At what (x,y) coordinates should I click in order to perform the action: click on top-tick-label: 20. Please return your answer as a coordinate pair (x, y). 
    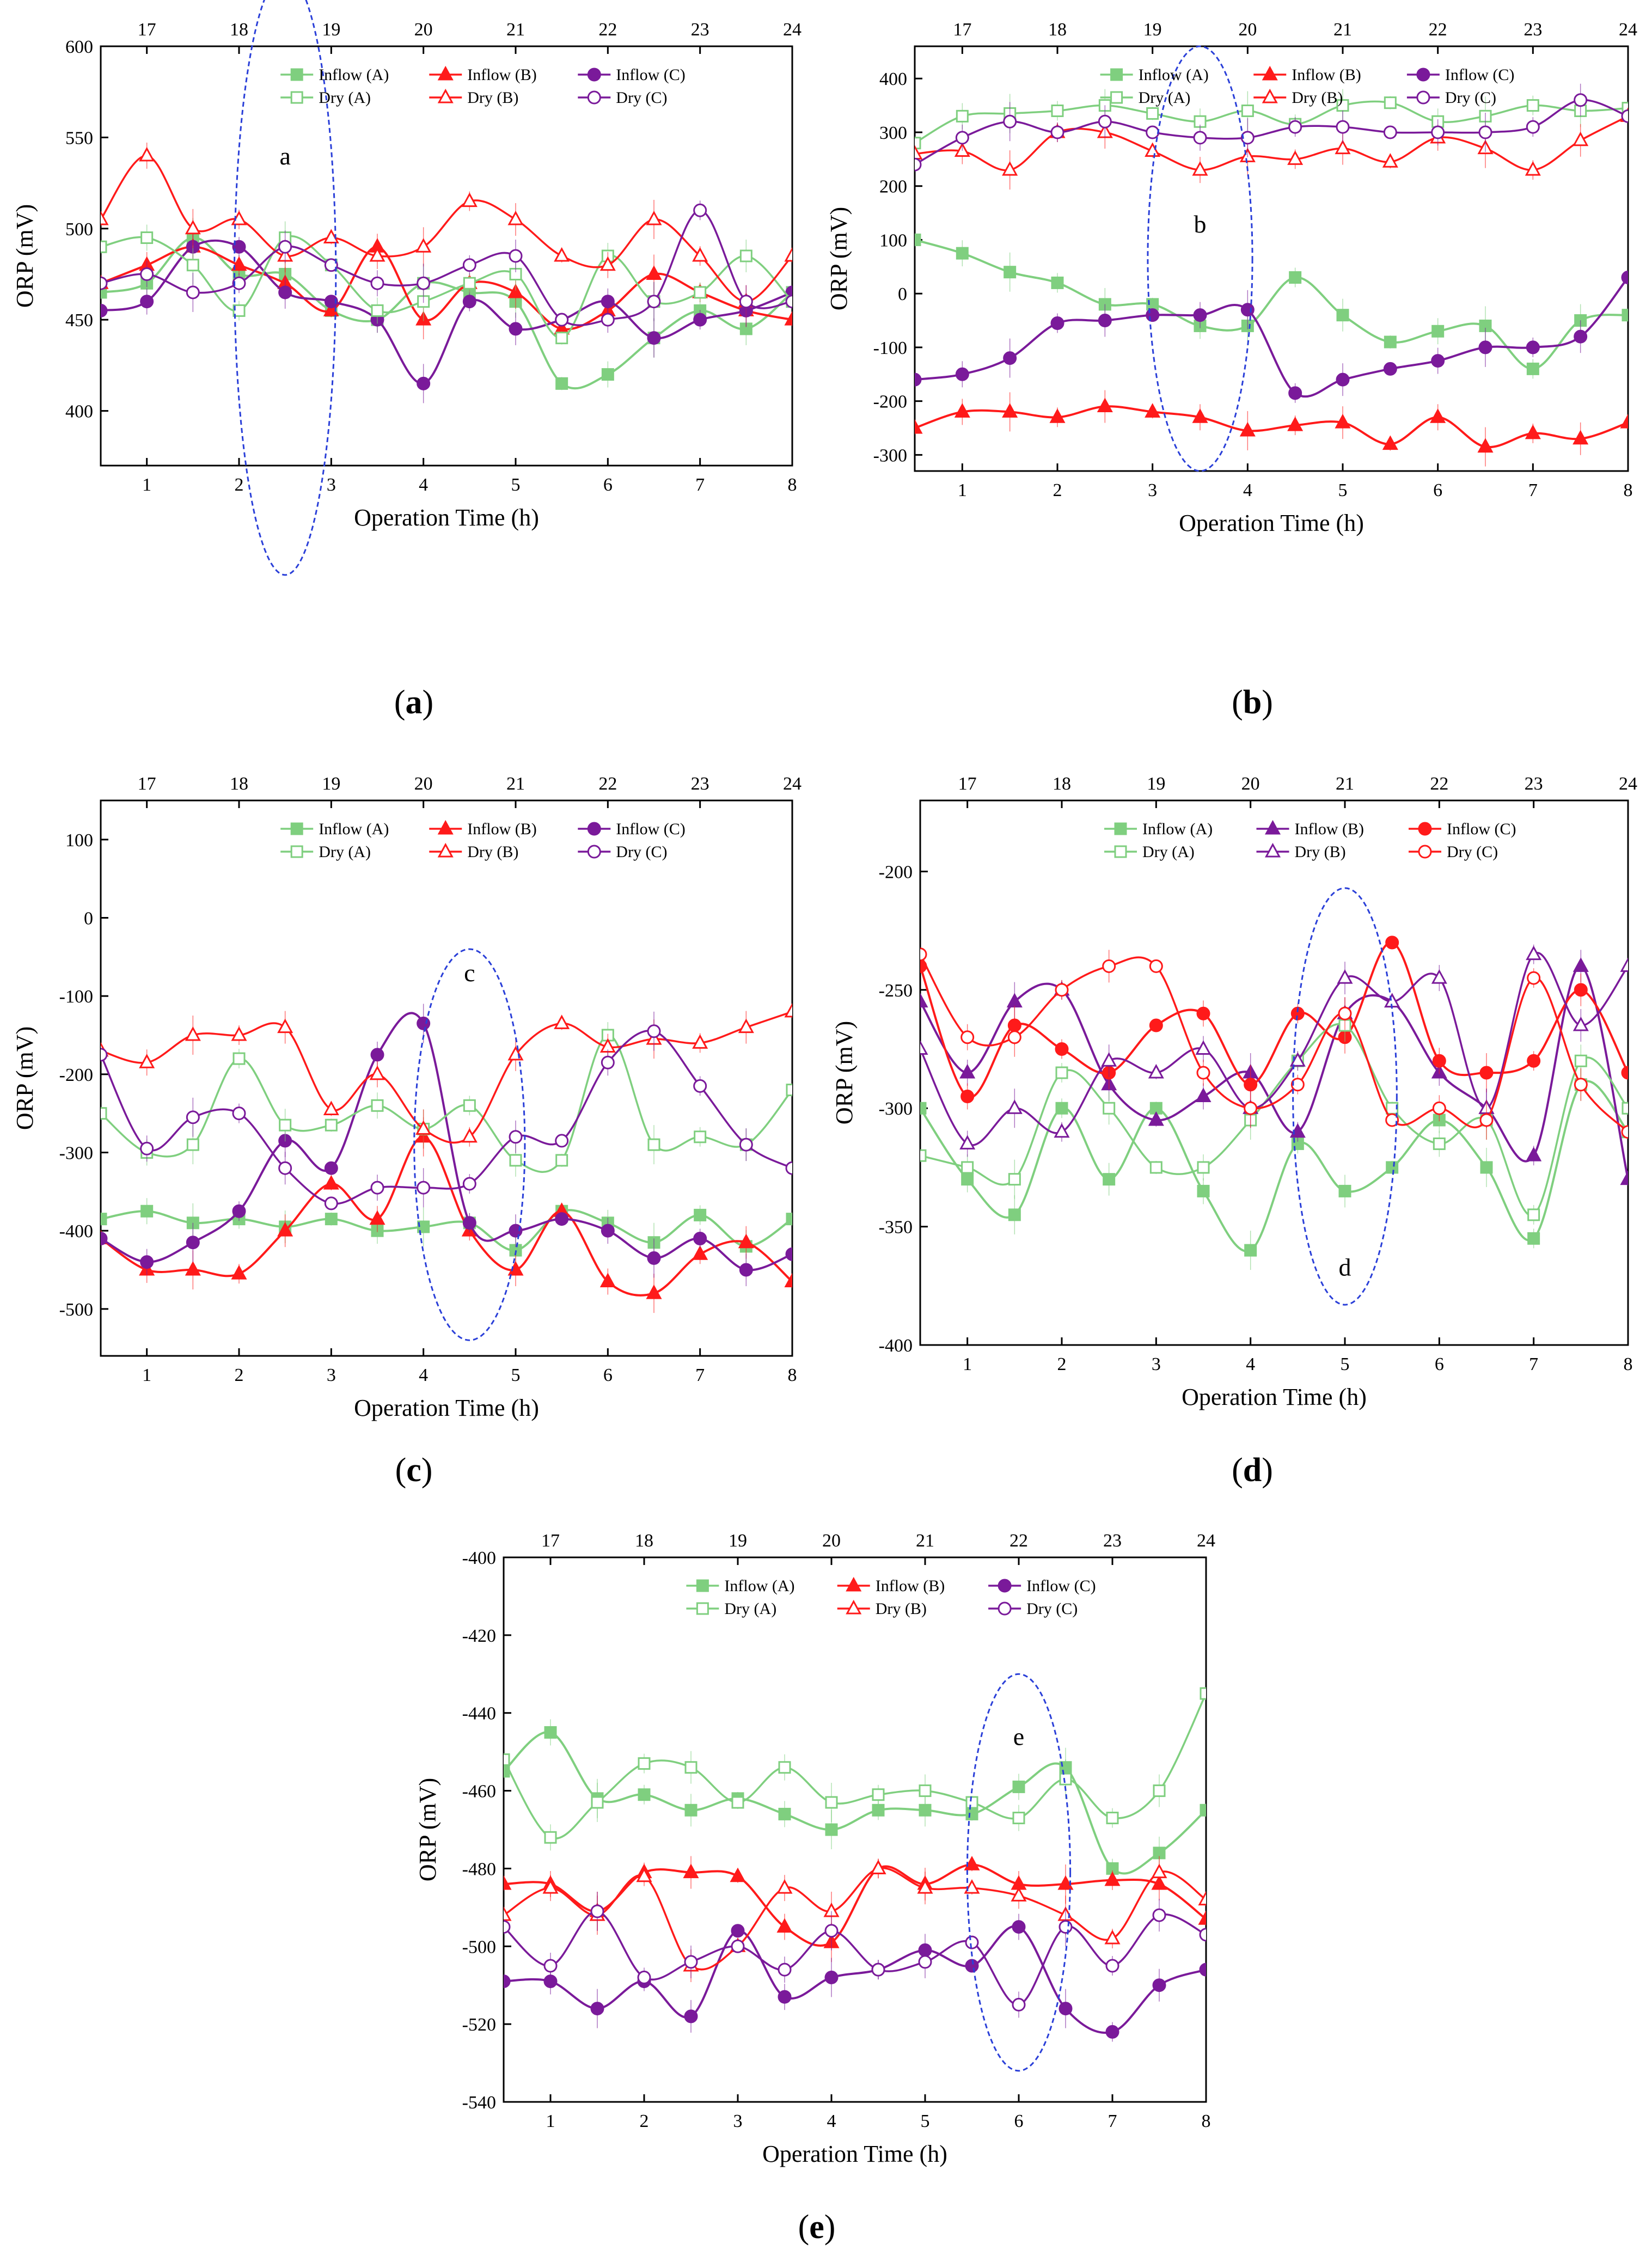
    Looking at the image, I should click on (831, 1541).